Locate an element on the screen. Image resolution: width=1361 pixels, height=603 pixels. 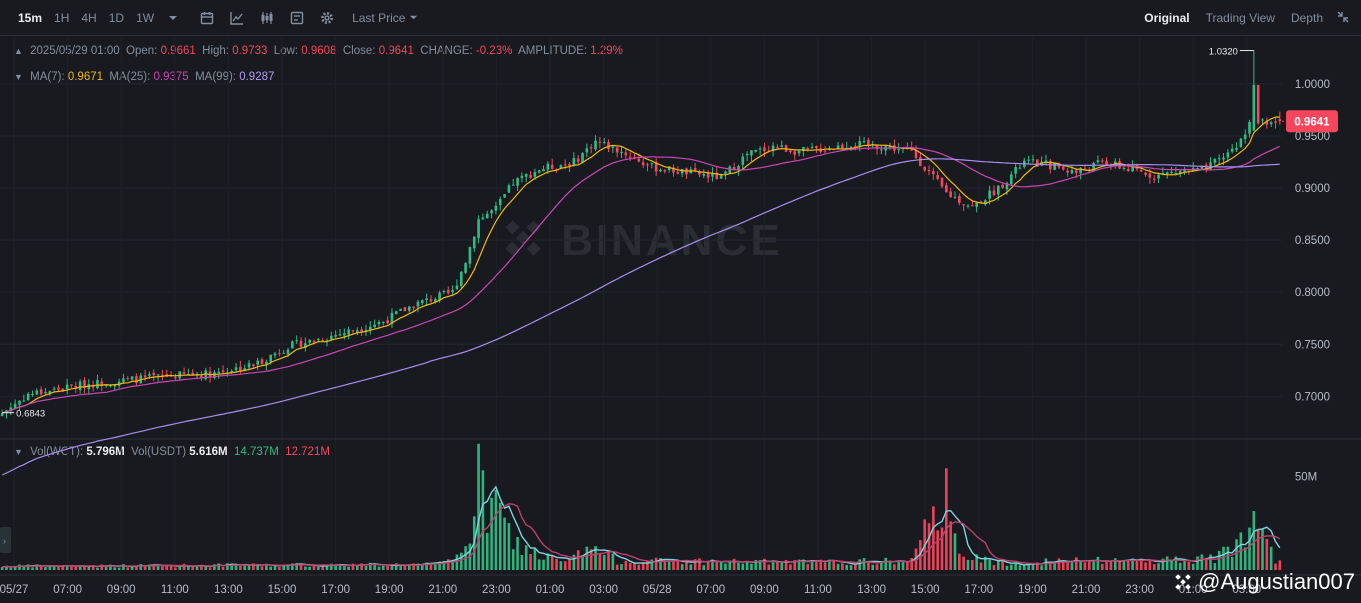
tab-trading-view: Trading View is located at coordinates (1240, 18).